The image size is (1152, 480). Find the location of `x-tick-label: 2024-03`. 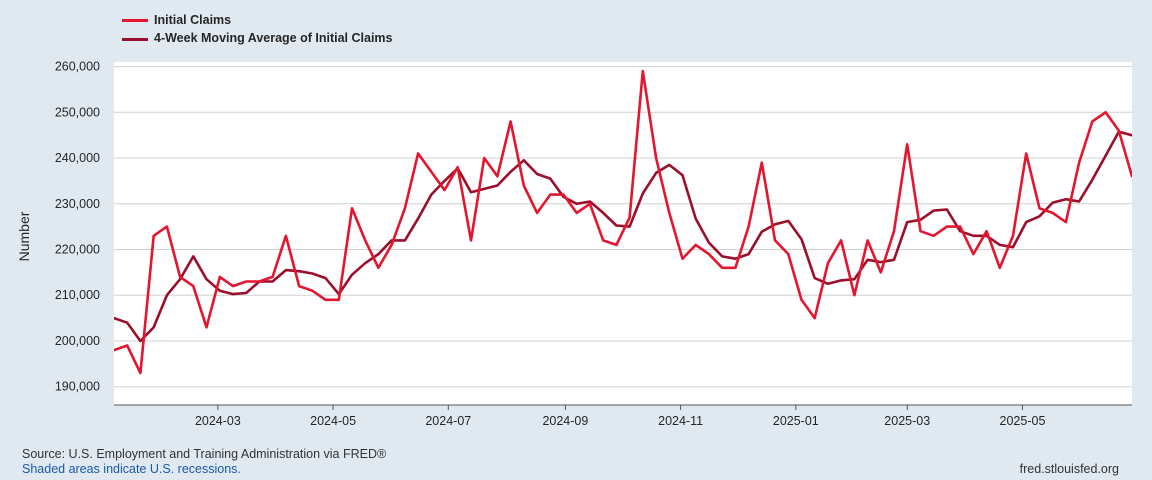

x-tick-label: 2024-03 is located at coordinates (218, 421).